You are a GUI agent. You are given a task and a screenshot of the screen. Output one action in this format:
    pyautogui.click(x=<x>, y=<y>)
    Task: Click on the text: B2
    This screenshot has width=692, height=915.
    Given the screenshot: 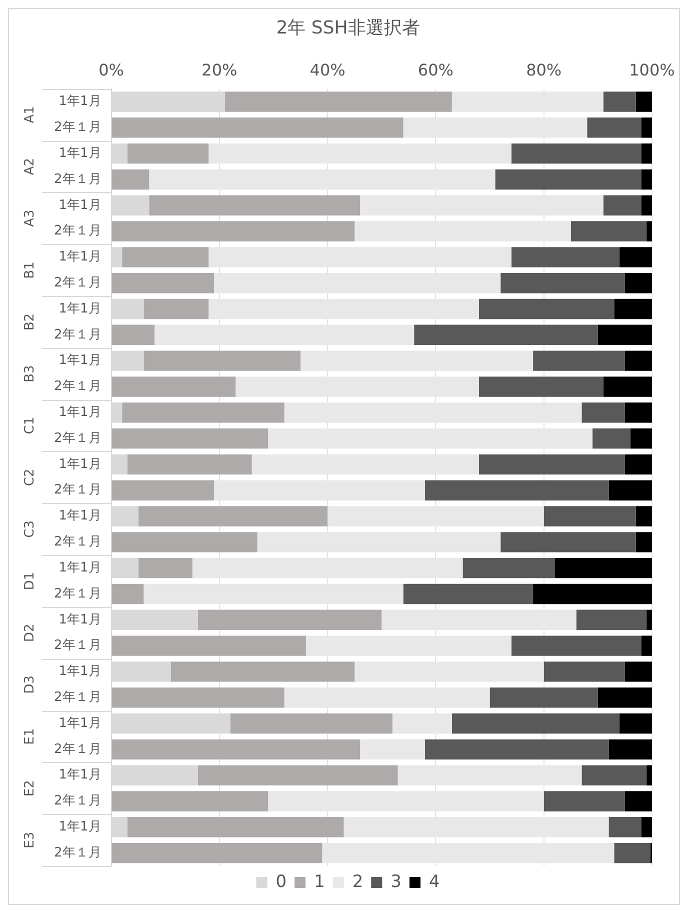 What is the action you would take?
    pyautogui.click(x=30, y=322)
    